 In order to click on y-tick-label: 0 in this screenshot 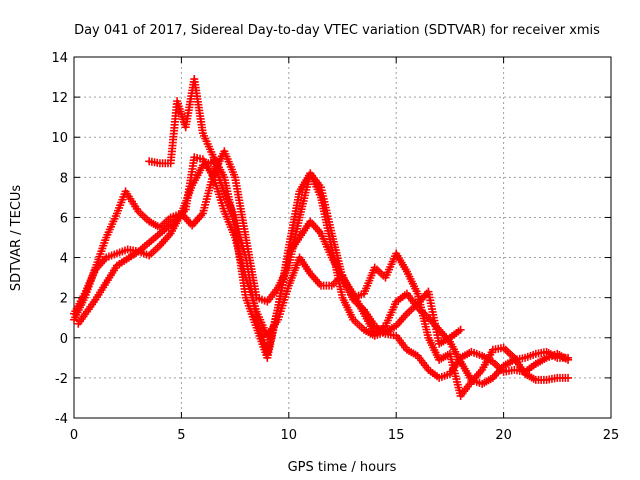, I will do `click(64, 339)`.